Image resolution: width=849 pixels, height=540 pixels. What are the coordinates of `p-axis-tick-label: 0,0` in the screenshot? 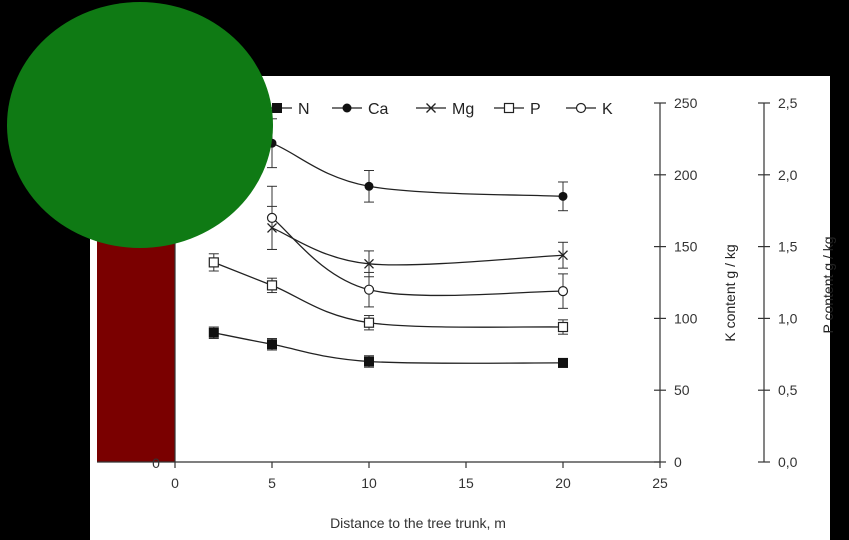 It's located at (788, 462).